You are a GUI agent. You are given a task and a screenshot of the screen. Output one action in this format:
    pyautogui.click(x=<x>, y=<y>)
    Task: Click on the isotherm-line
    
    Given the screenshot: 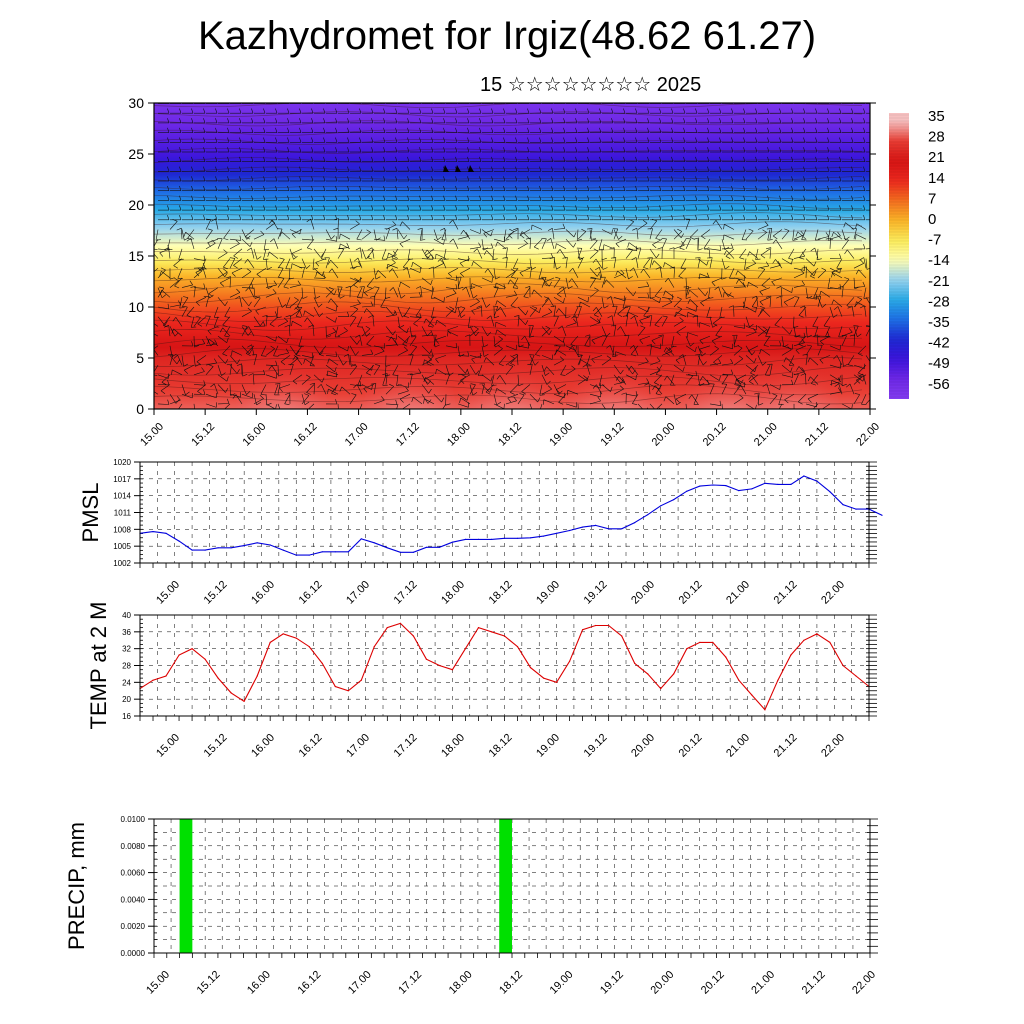 What is the action you would take?
    pyautogui.click(x=508, y=316)
    